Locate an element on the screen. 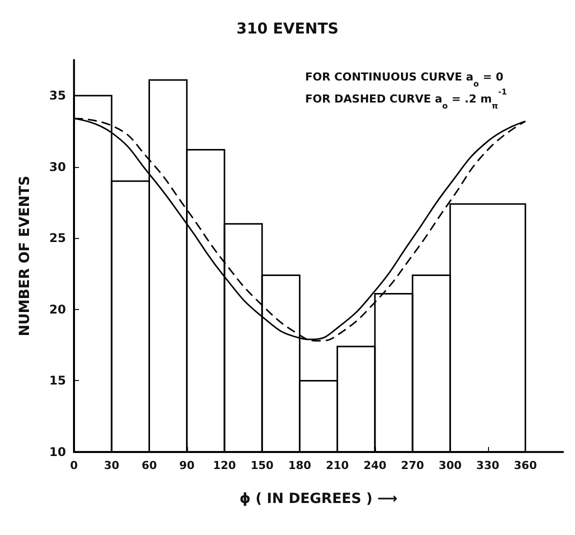  y-tick-label: 25 is located at coordinates (57, 238).